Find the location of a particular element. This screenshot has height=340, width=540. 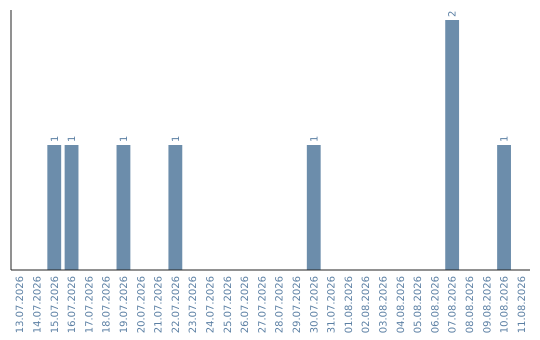

x-tick-label: 10.08.2026 is located at coordinates (505, 305).